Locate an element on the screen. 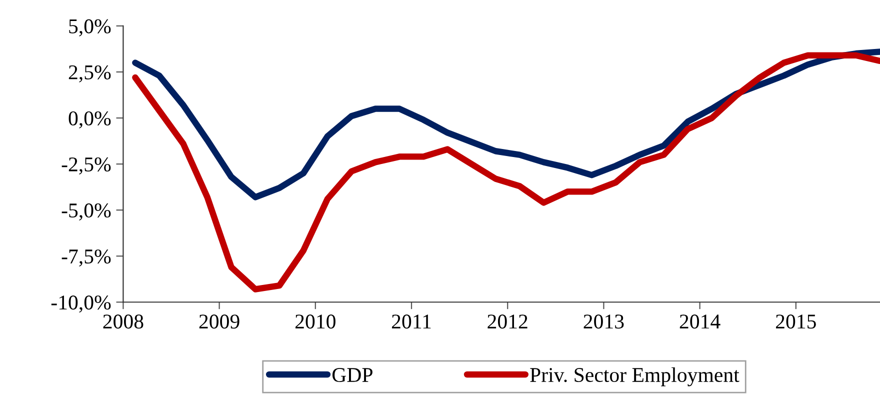  x-tick-label: 2009 is located at coordinates (219, 321).